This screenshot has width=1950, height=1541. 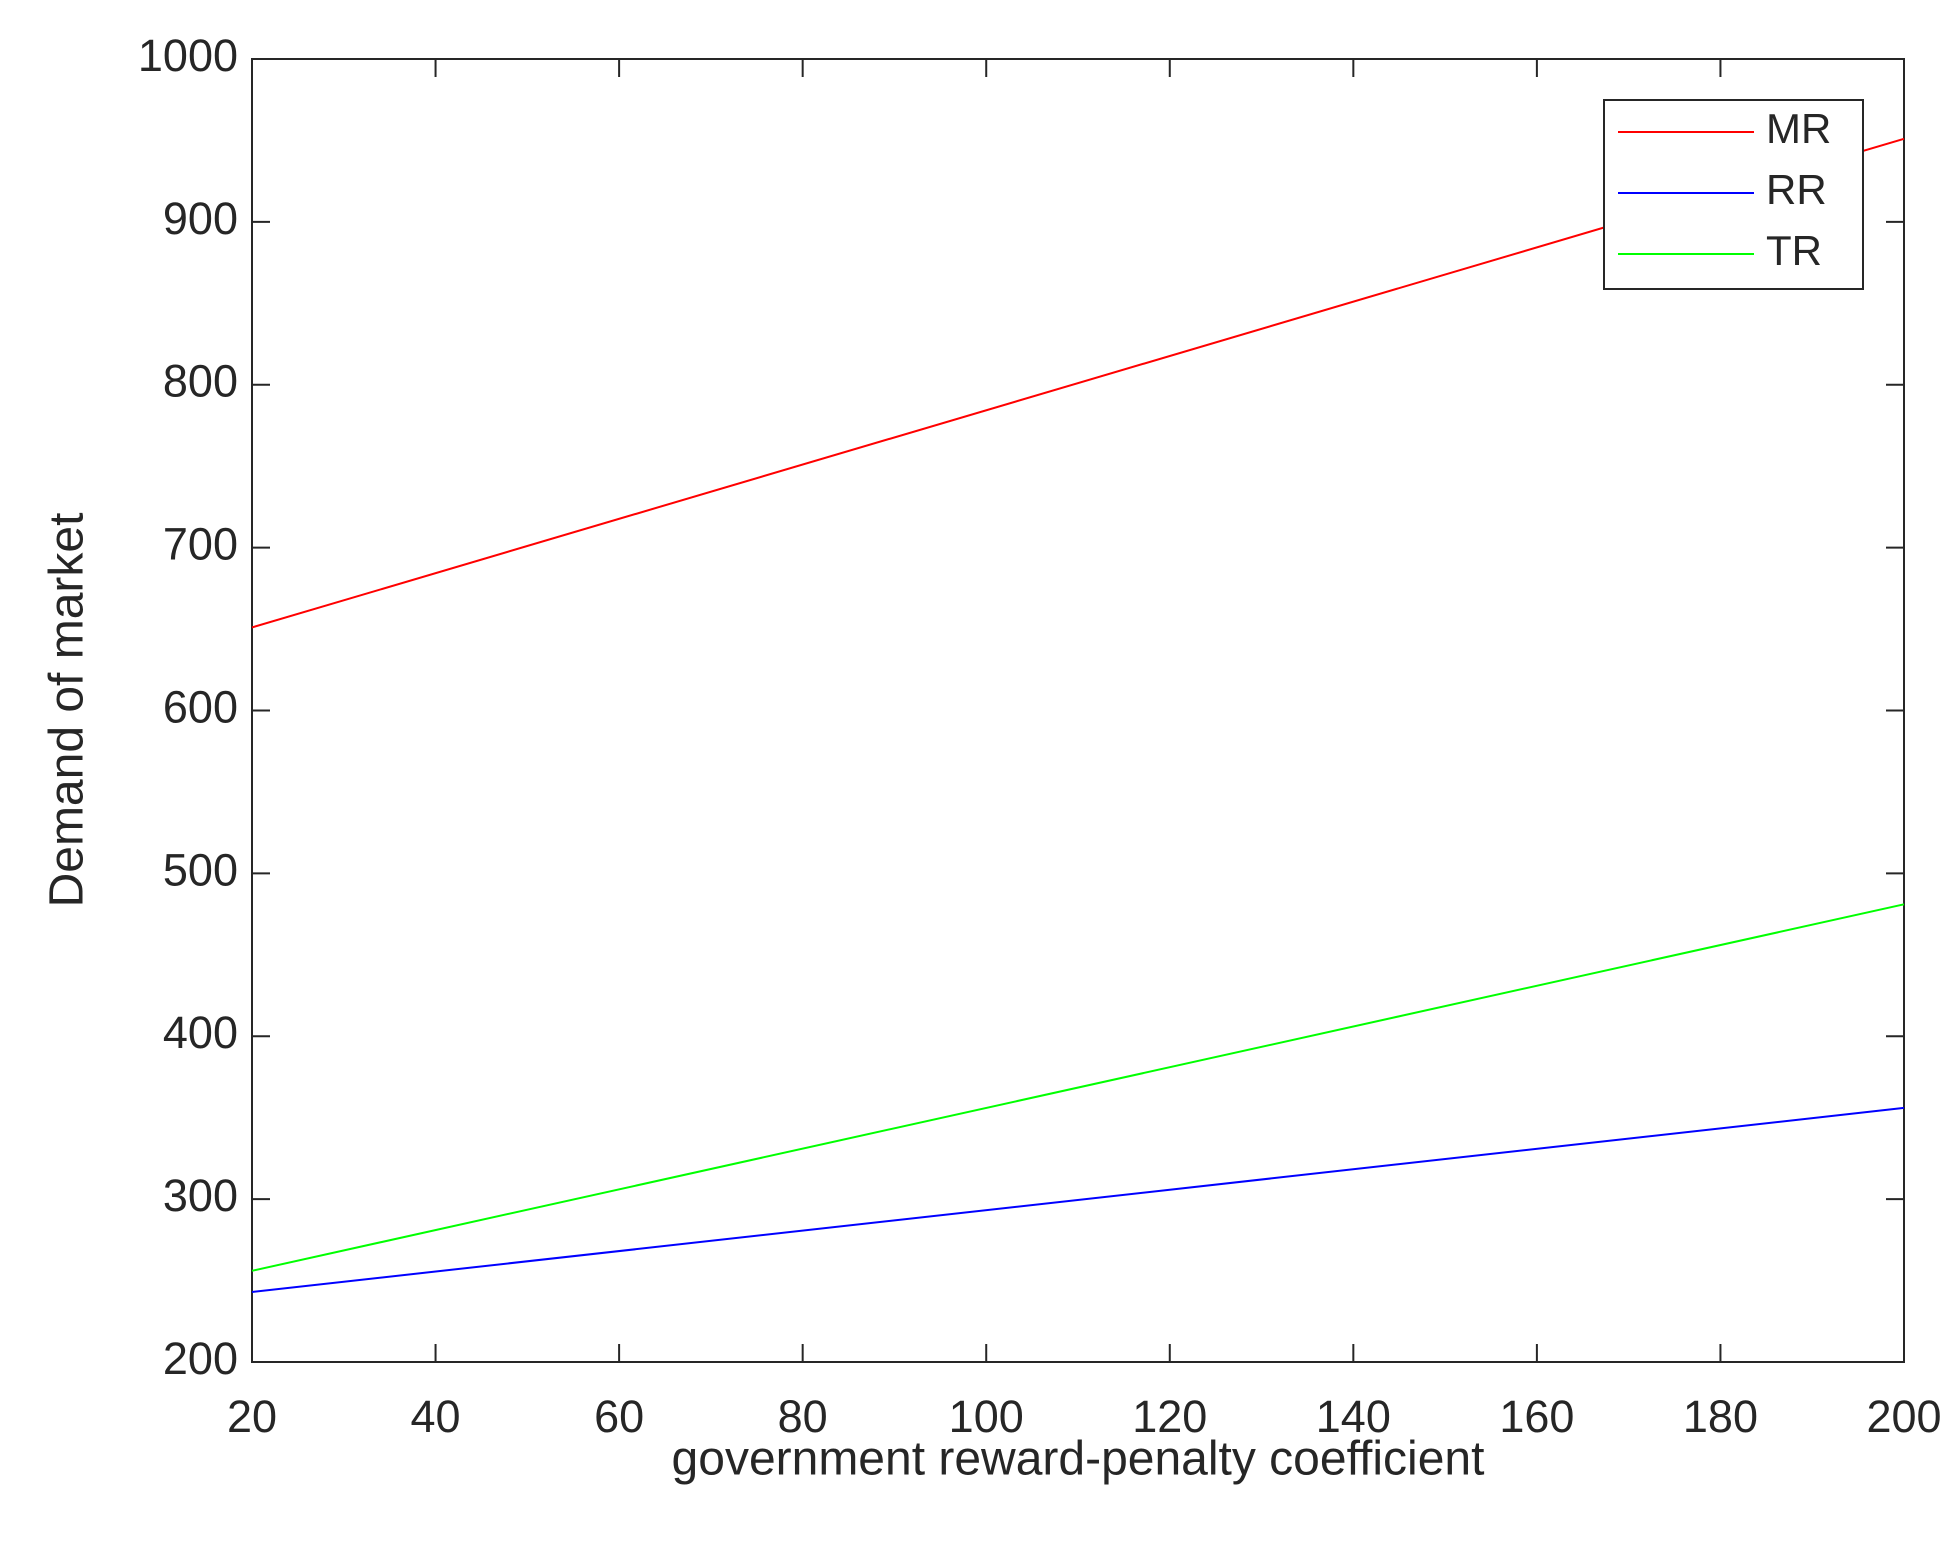 I want to click on y-tick-label: 800, so click(x=200, y=381).